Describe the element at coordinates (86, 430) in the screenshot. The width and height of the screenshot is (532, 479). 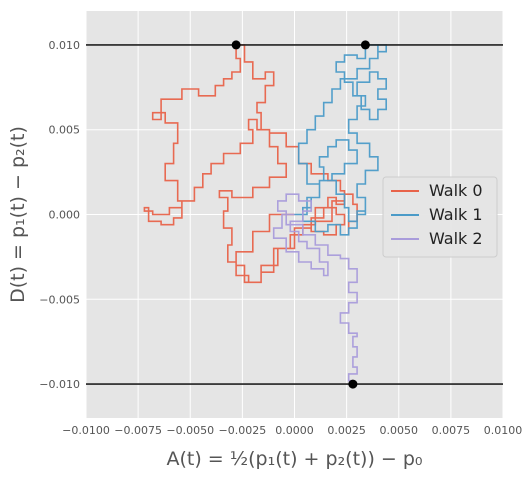
I see `x-tick-label: −0.0100` at that location.